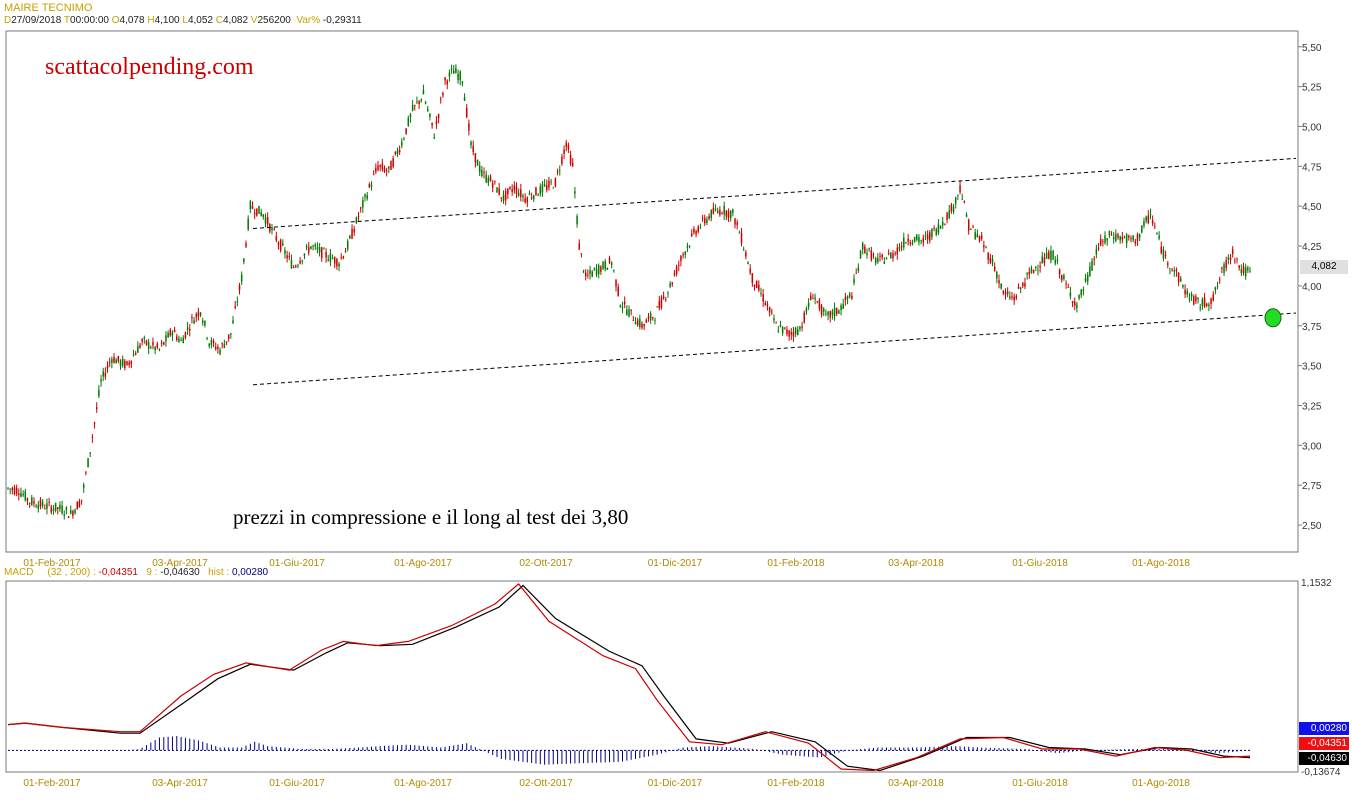 The width and height of the screenshot is (1352, 800). Describe the element at coordinates (1312, 88) in the screenshot. I see `price-ytick-label: 5,25` at that location.